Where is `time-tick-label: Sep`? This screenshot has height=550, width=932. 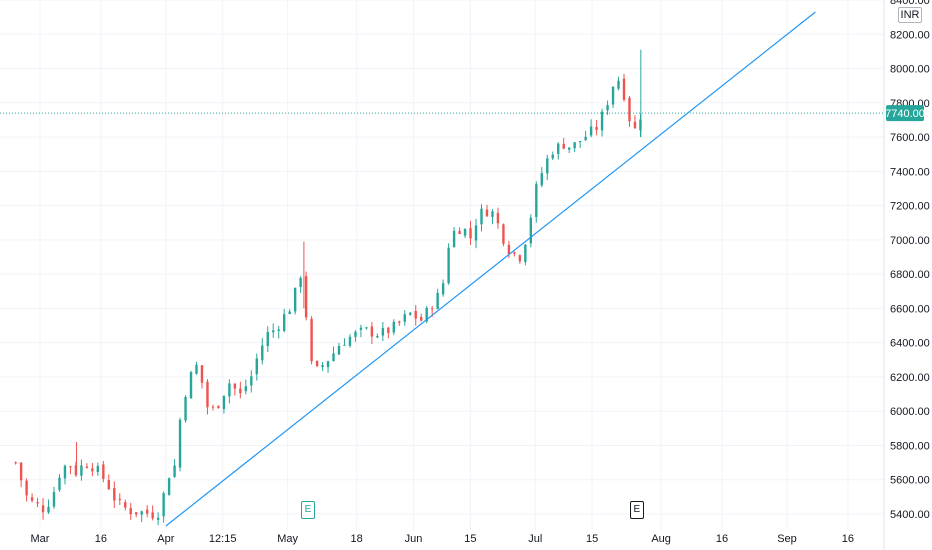 time-tick-label: Sep is located at coordinates (787, 539).